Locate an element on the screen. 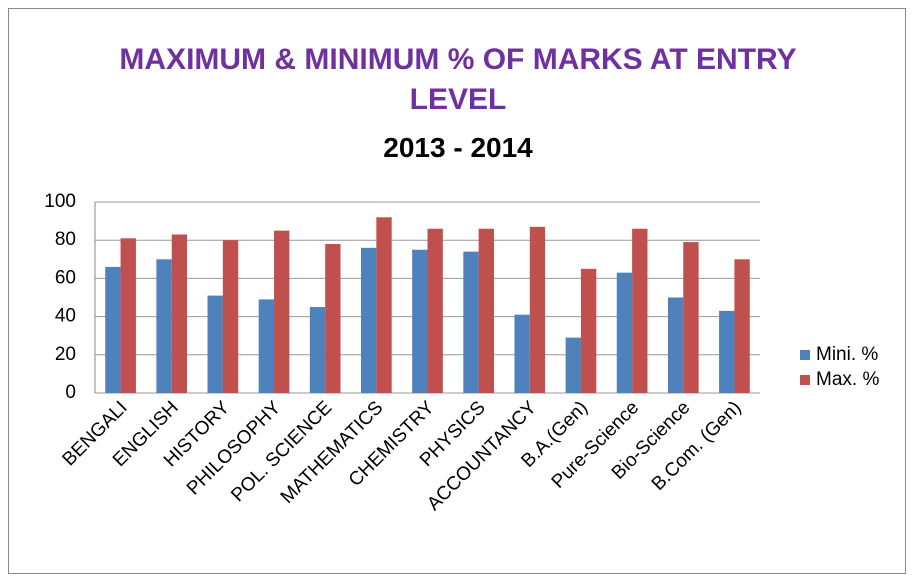  x-tick-label: B.Com. (Gen) is located at coordinates (697, 446).